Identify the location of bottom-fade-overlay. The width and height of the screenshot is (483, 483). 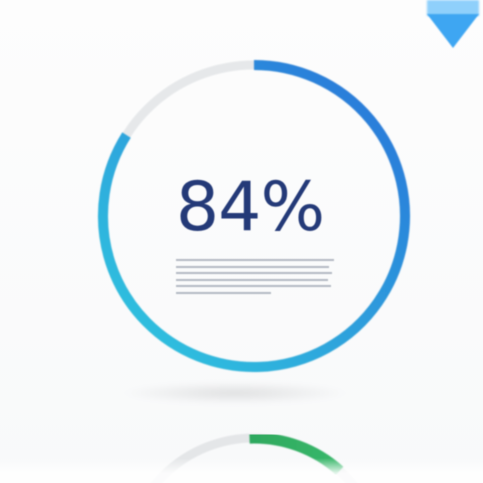
(241, 470).